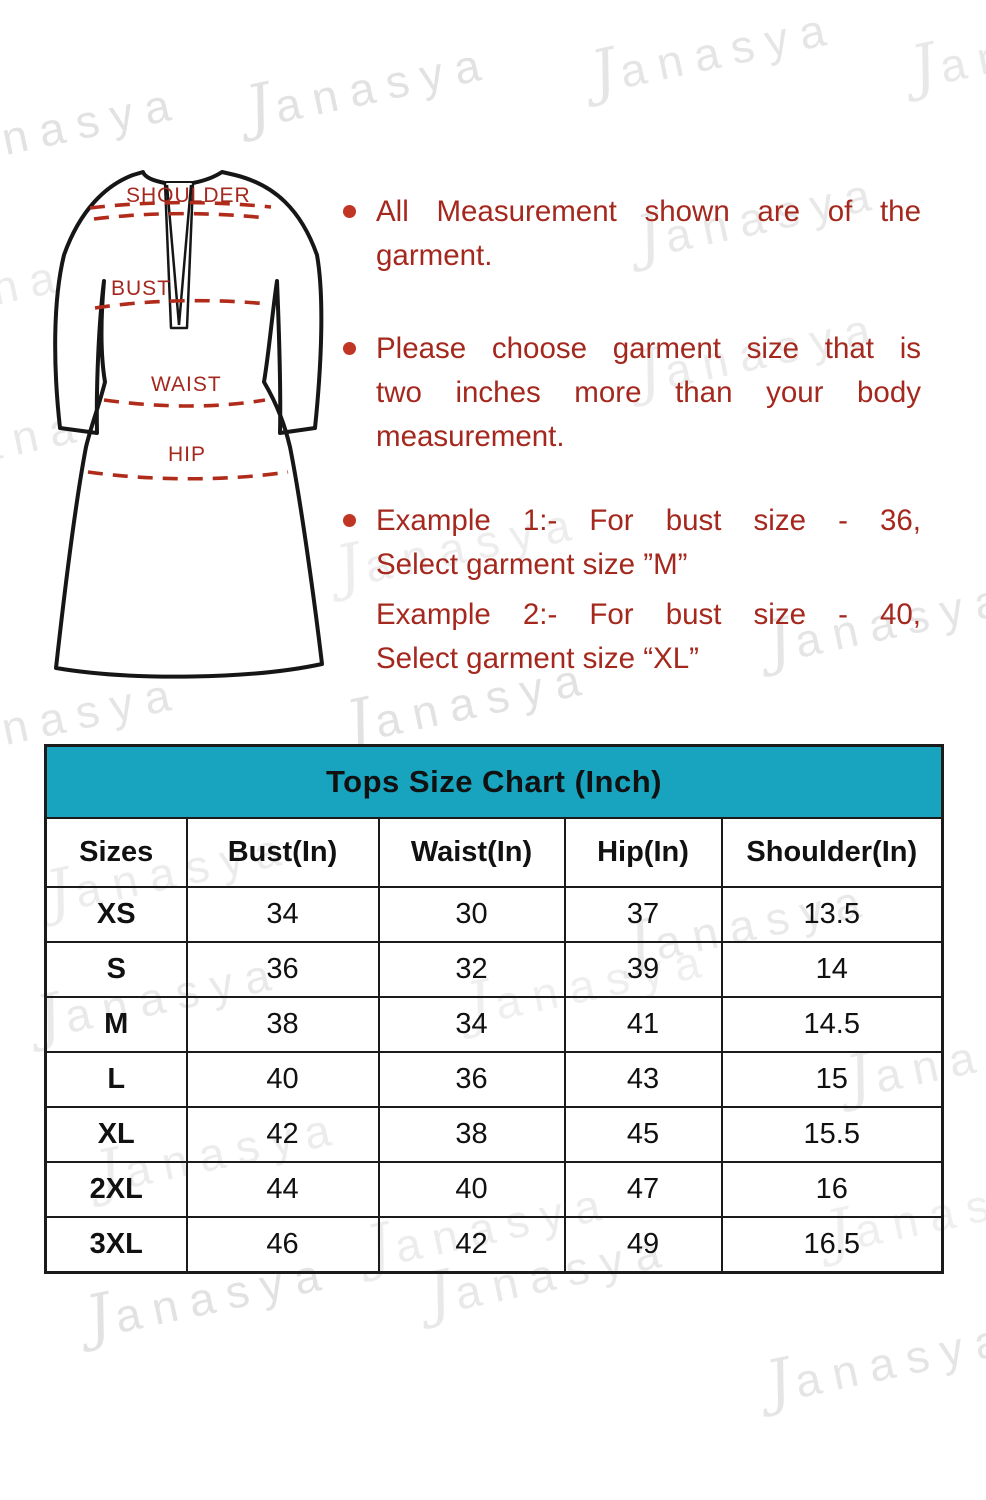 The width and height of the screenshot is (986, 1500). Describe the element at coordinates (184, 403) in the screenshot. I see `waist-measure-line` at that location.